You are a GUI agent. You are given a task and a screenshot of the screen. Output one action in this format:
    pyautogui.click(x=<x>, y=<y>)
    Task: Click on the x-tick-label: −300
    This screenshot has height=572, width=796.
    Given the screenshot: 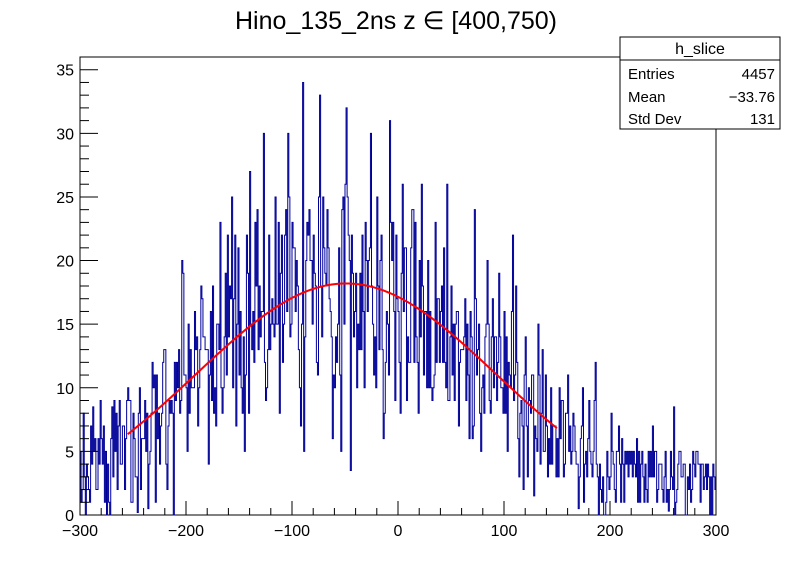 What is the action you would take?
    pyautogui.click(x=80, y=531)
    